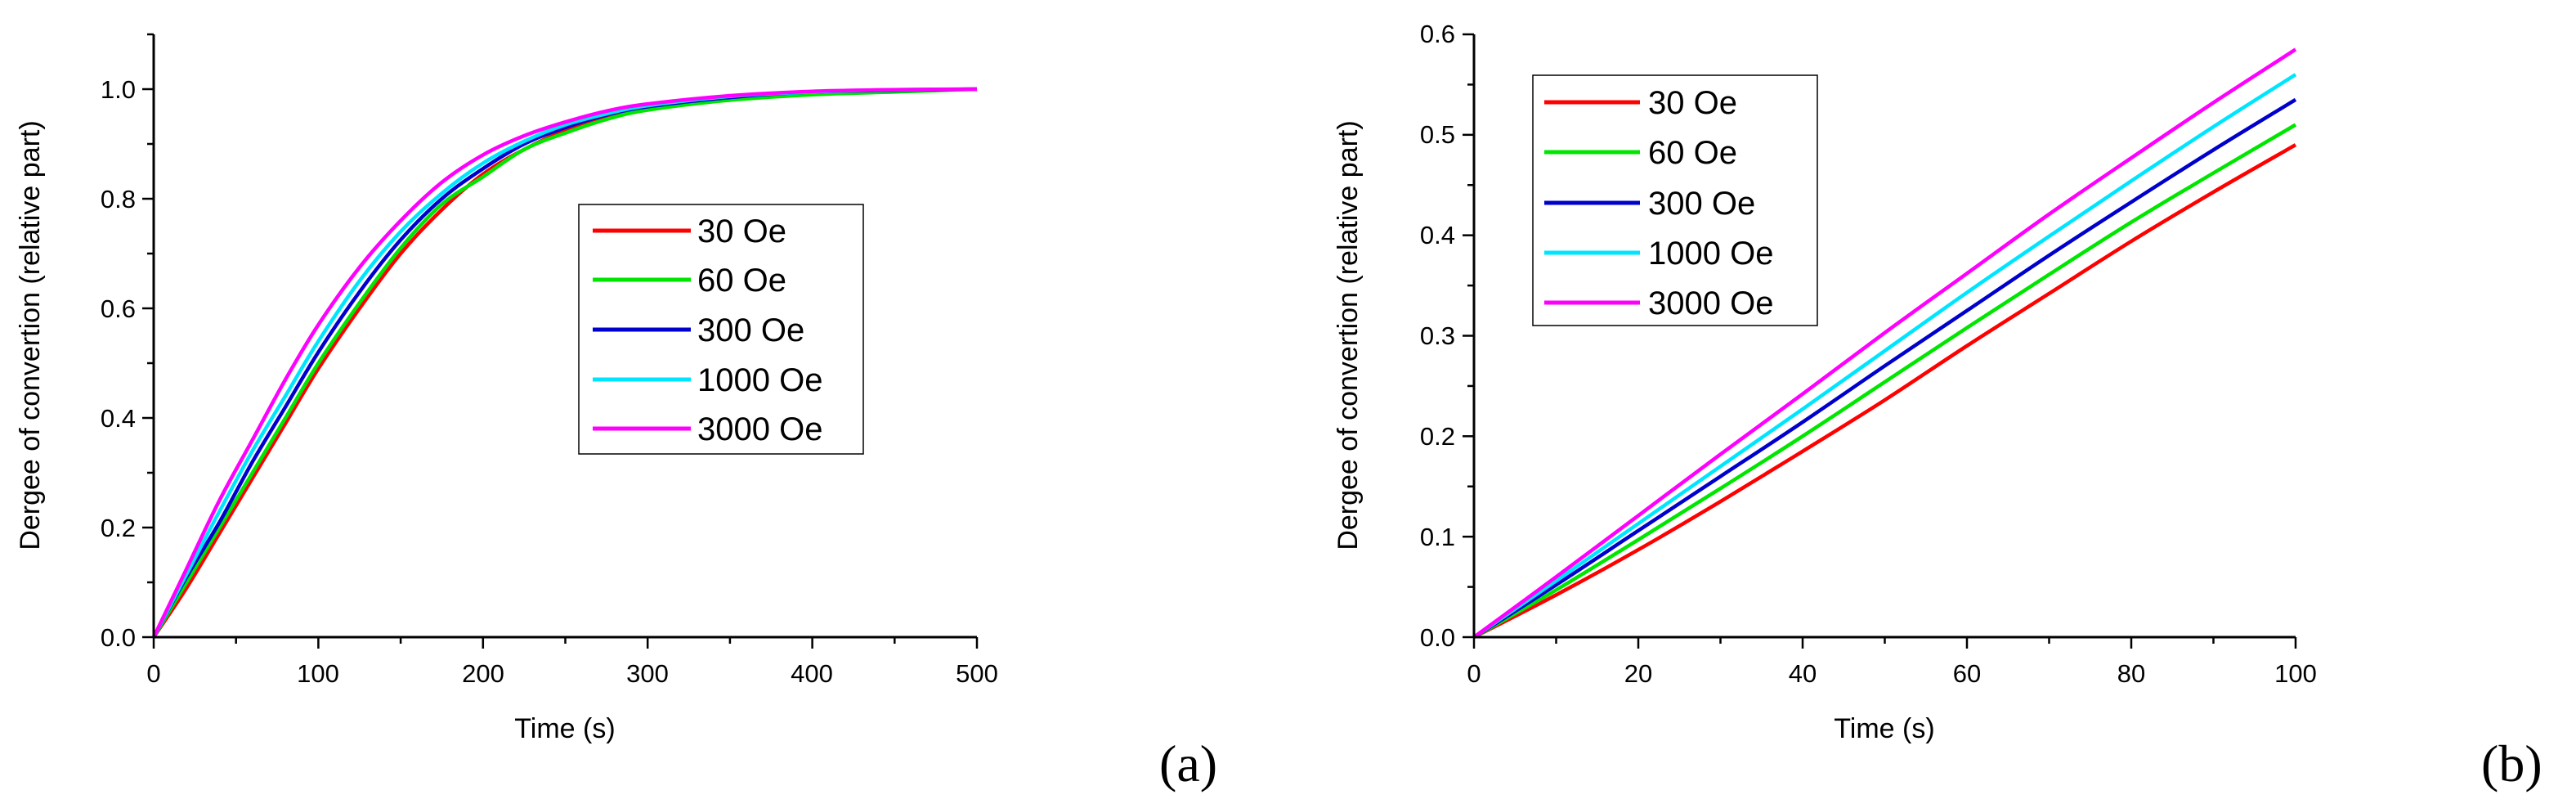 This screenshot has width=2576, height=804. Describe the element at coordinates (1437, 34) in the screenshot. I see `panel-b-y-tick-label: 0.6` at that location.